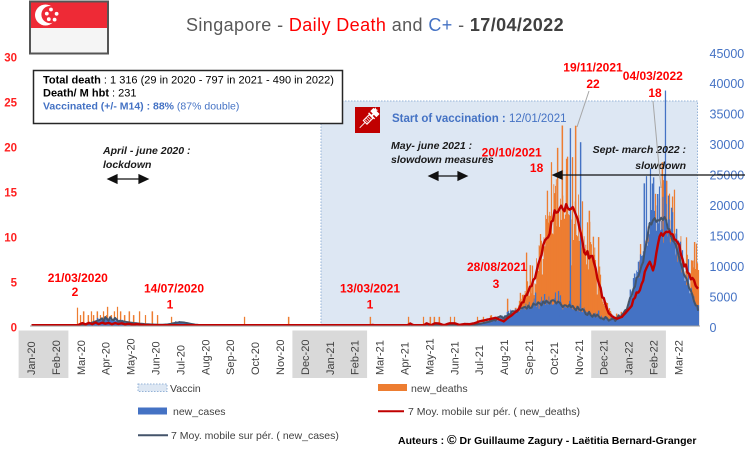 Image resolution: width=745 pixels, height=457 pixels. Describe the element at coordinates (431, 146) in the screenshot. I see `svg-text: May- june 2021 :` at that location.